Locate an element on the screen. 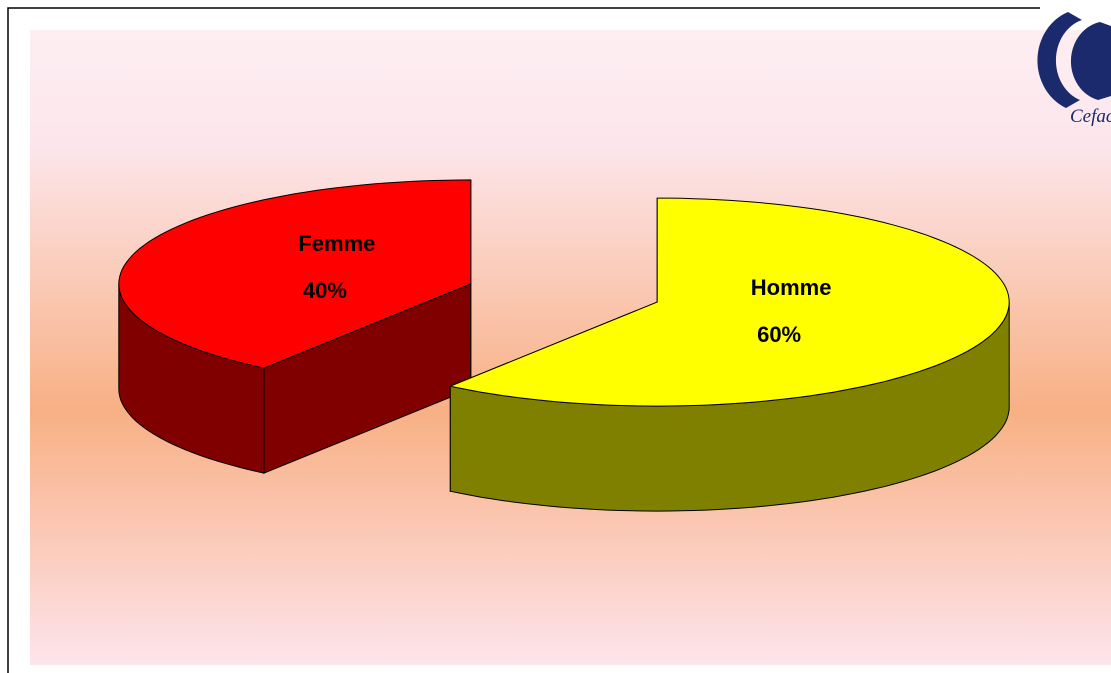 This screenshot has height=673, width=1111. logo: Cefac is located at coordinates (1074, 69).